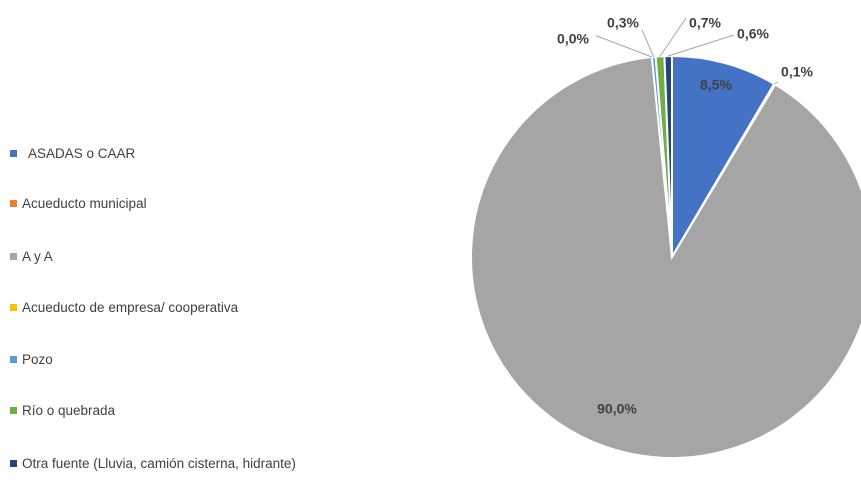 This screenshot has height=500, width=861. Describe the element at coordinates (573, 39) in the screenshot. I see `data-label: 0,0%` at that location.